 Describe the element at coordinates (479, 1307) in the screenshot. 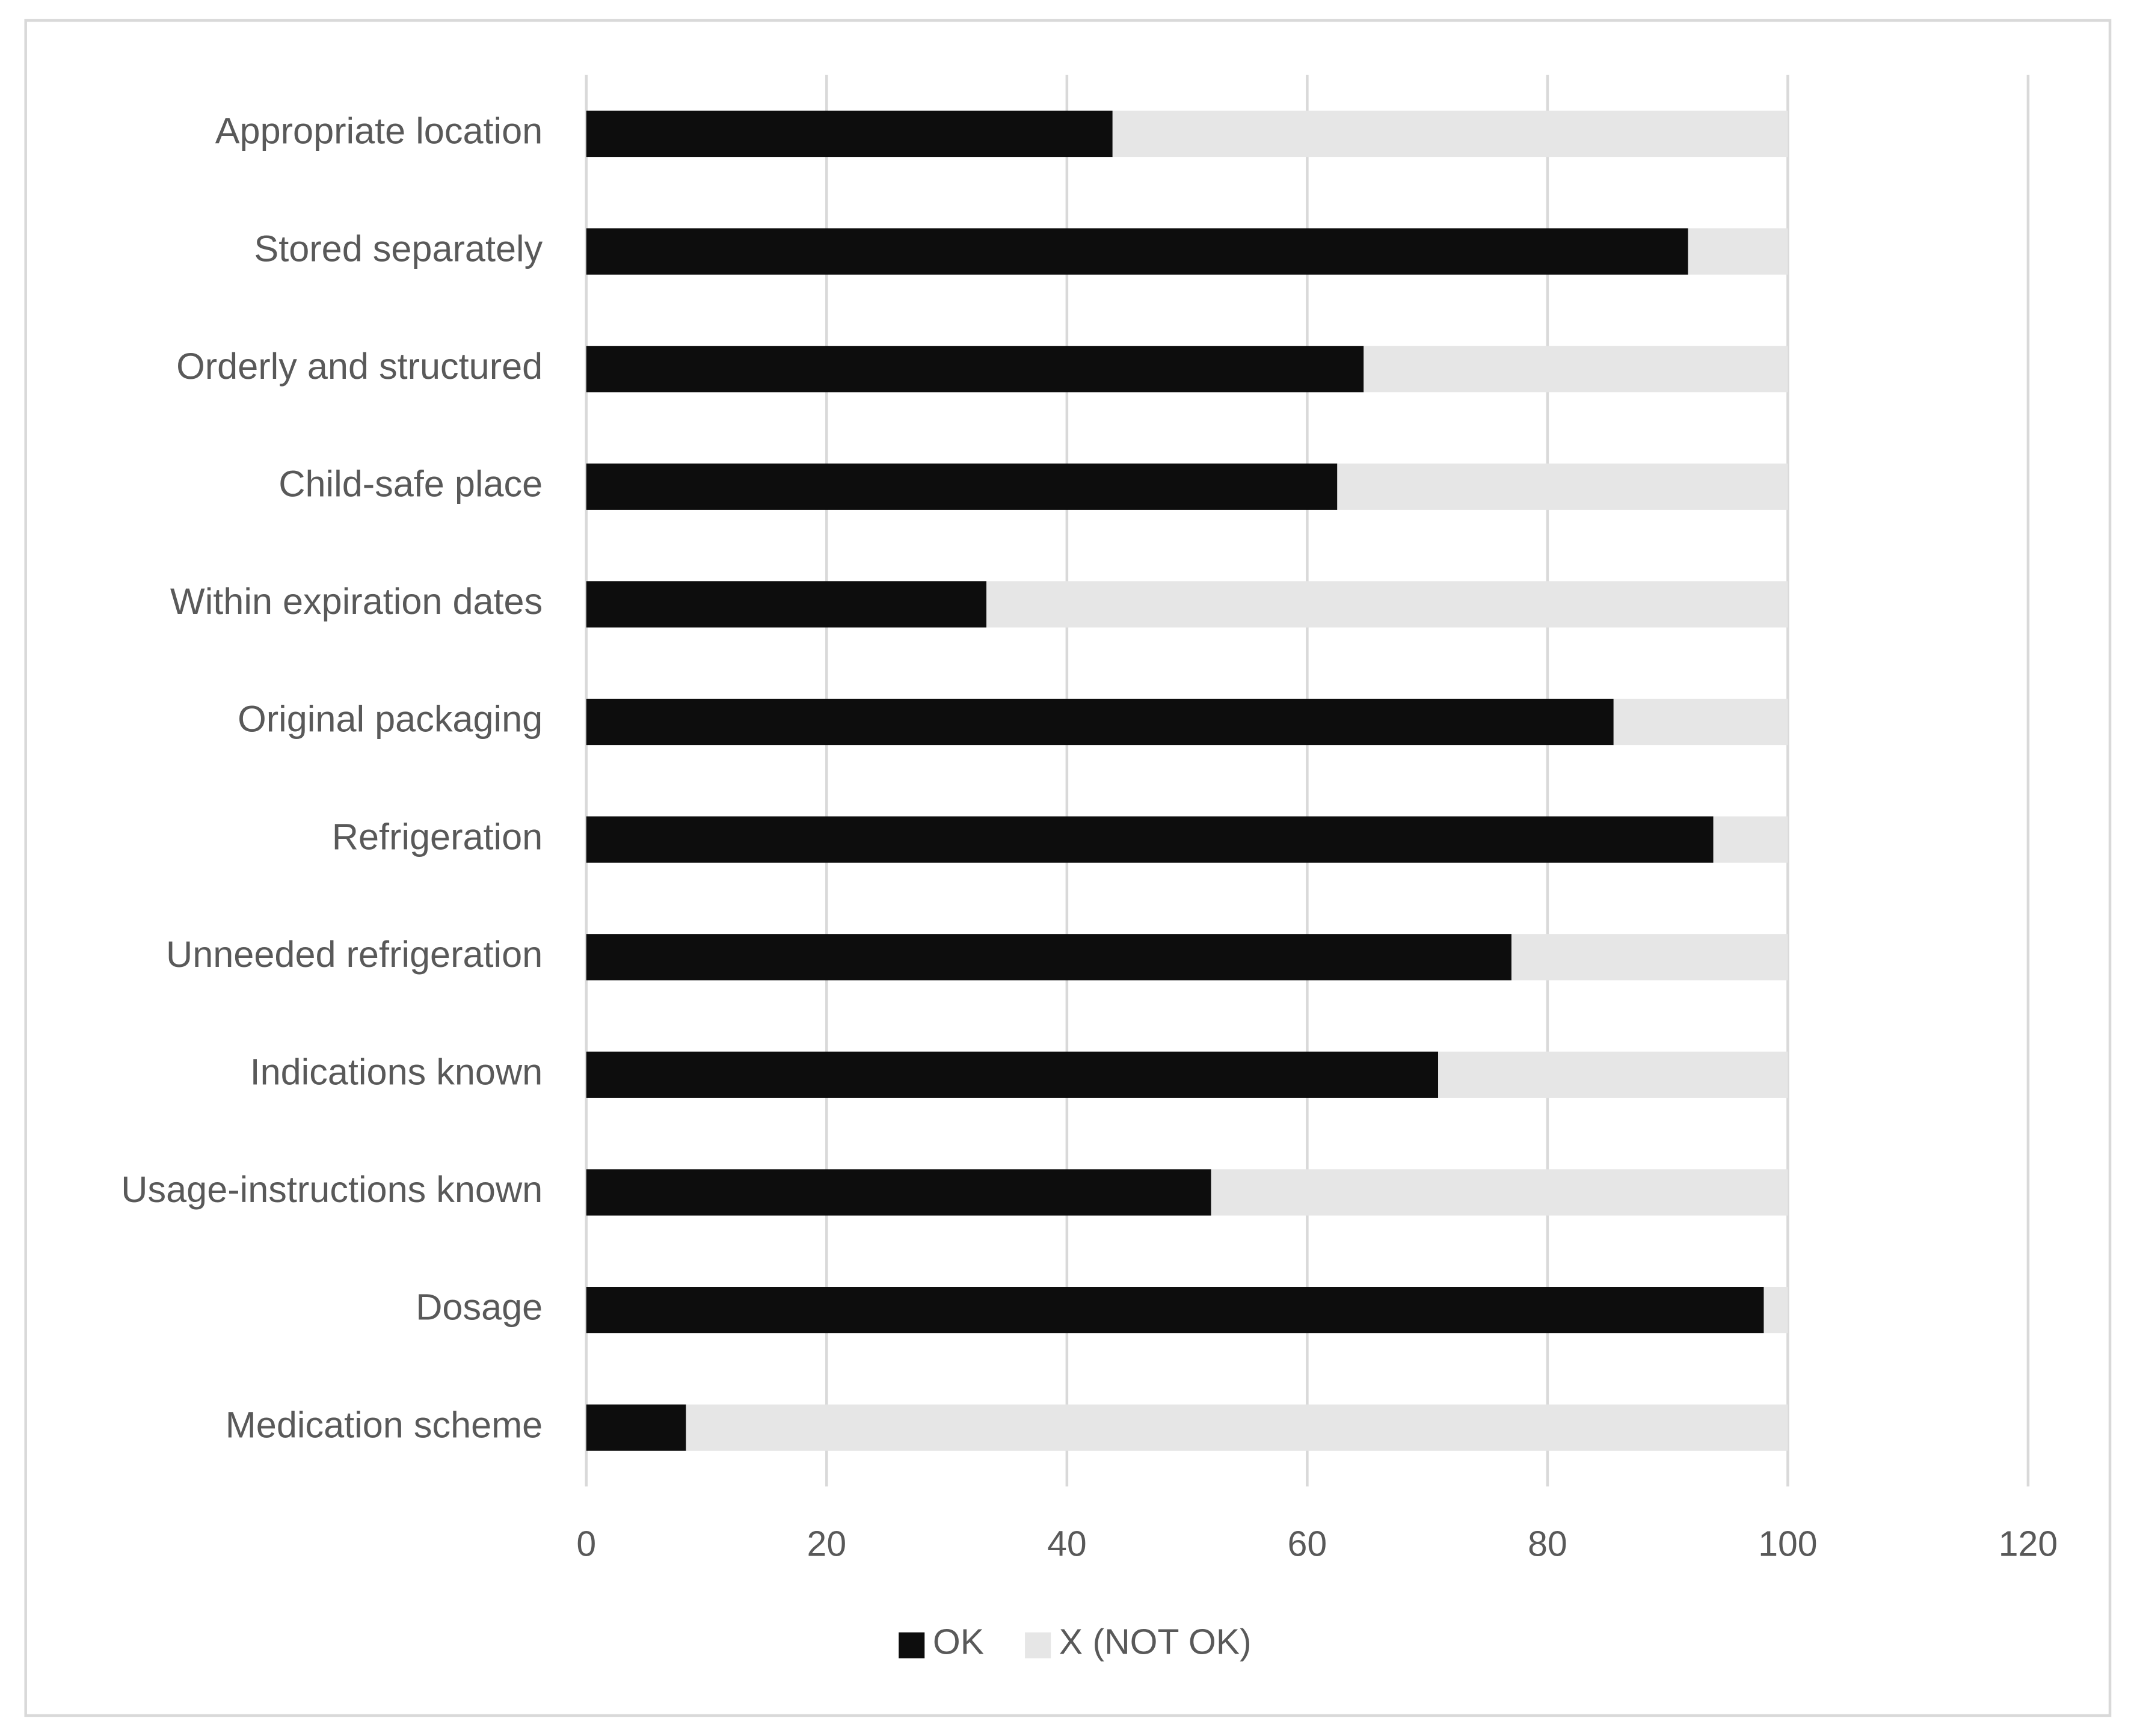

I see `y-tick-label: Dosage` at that location.